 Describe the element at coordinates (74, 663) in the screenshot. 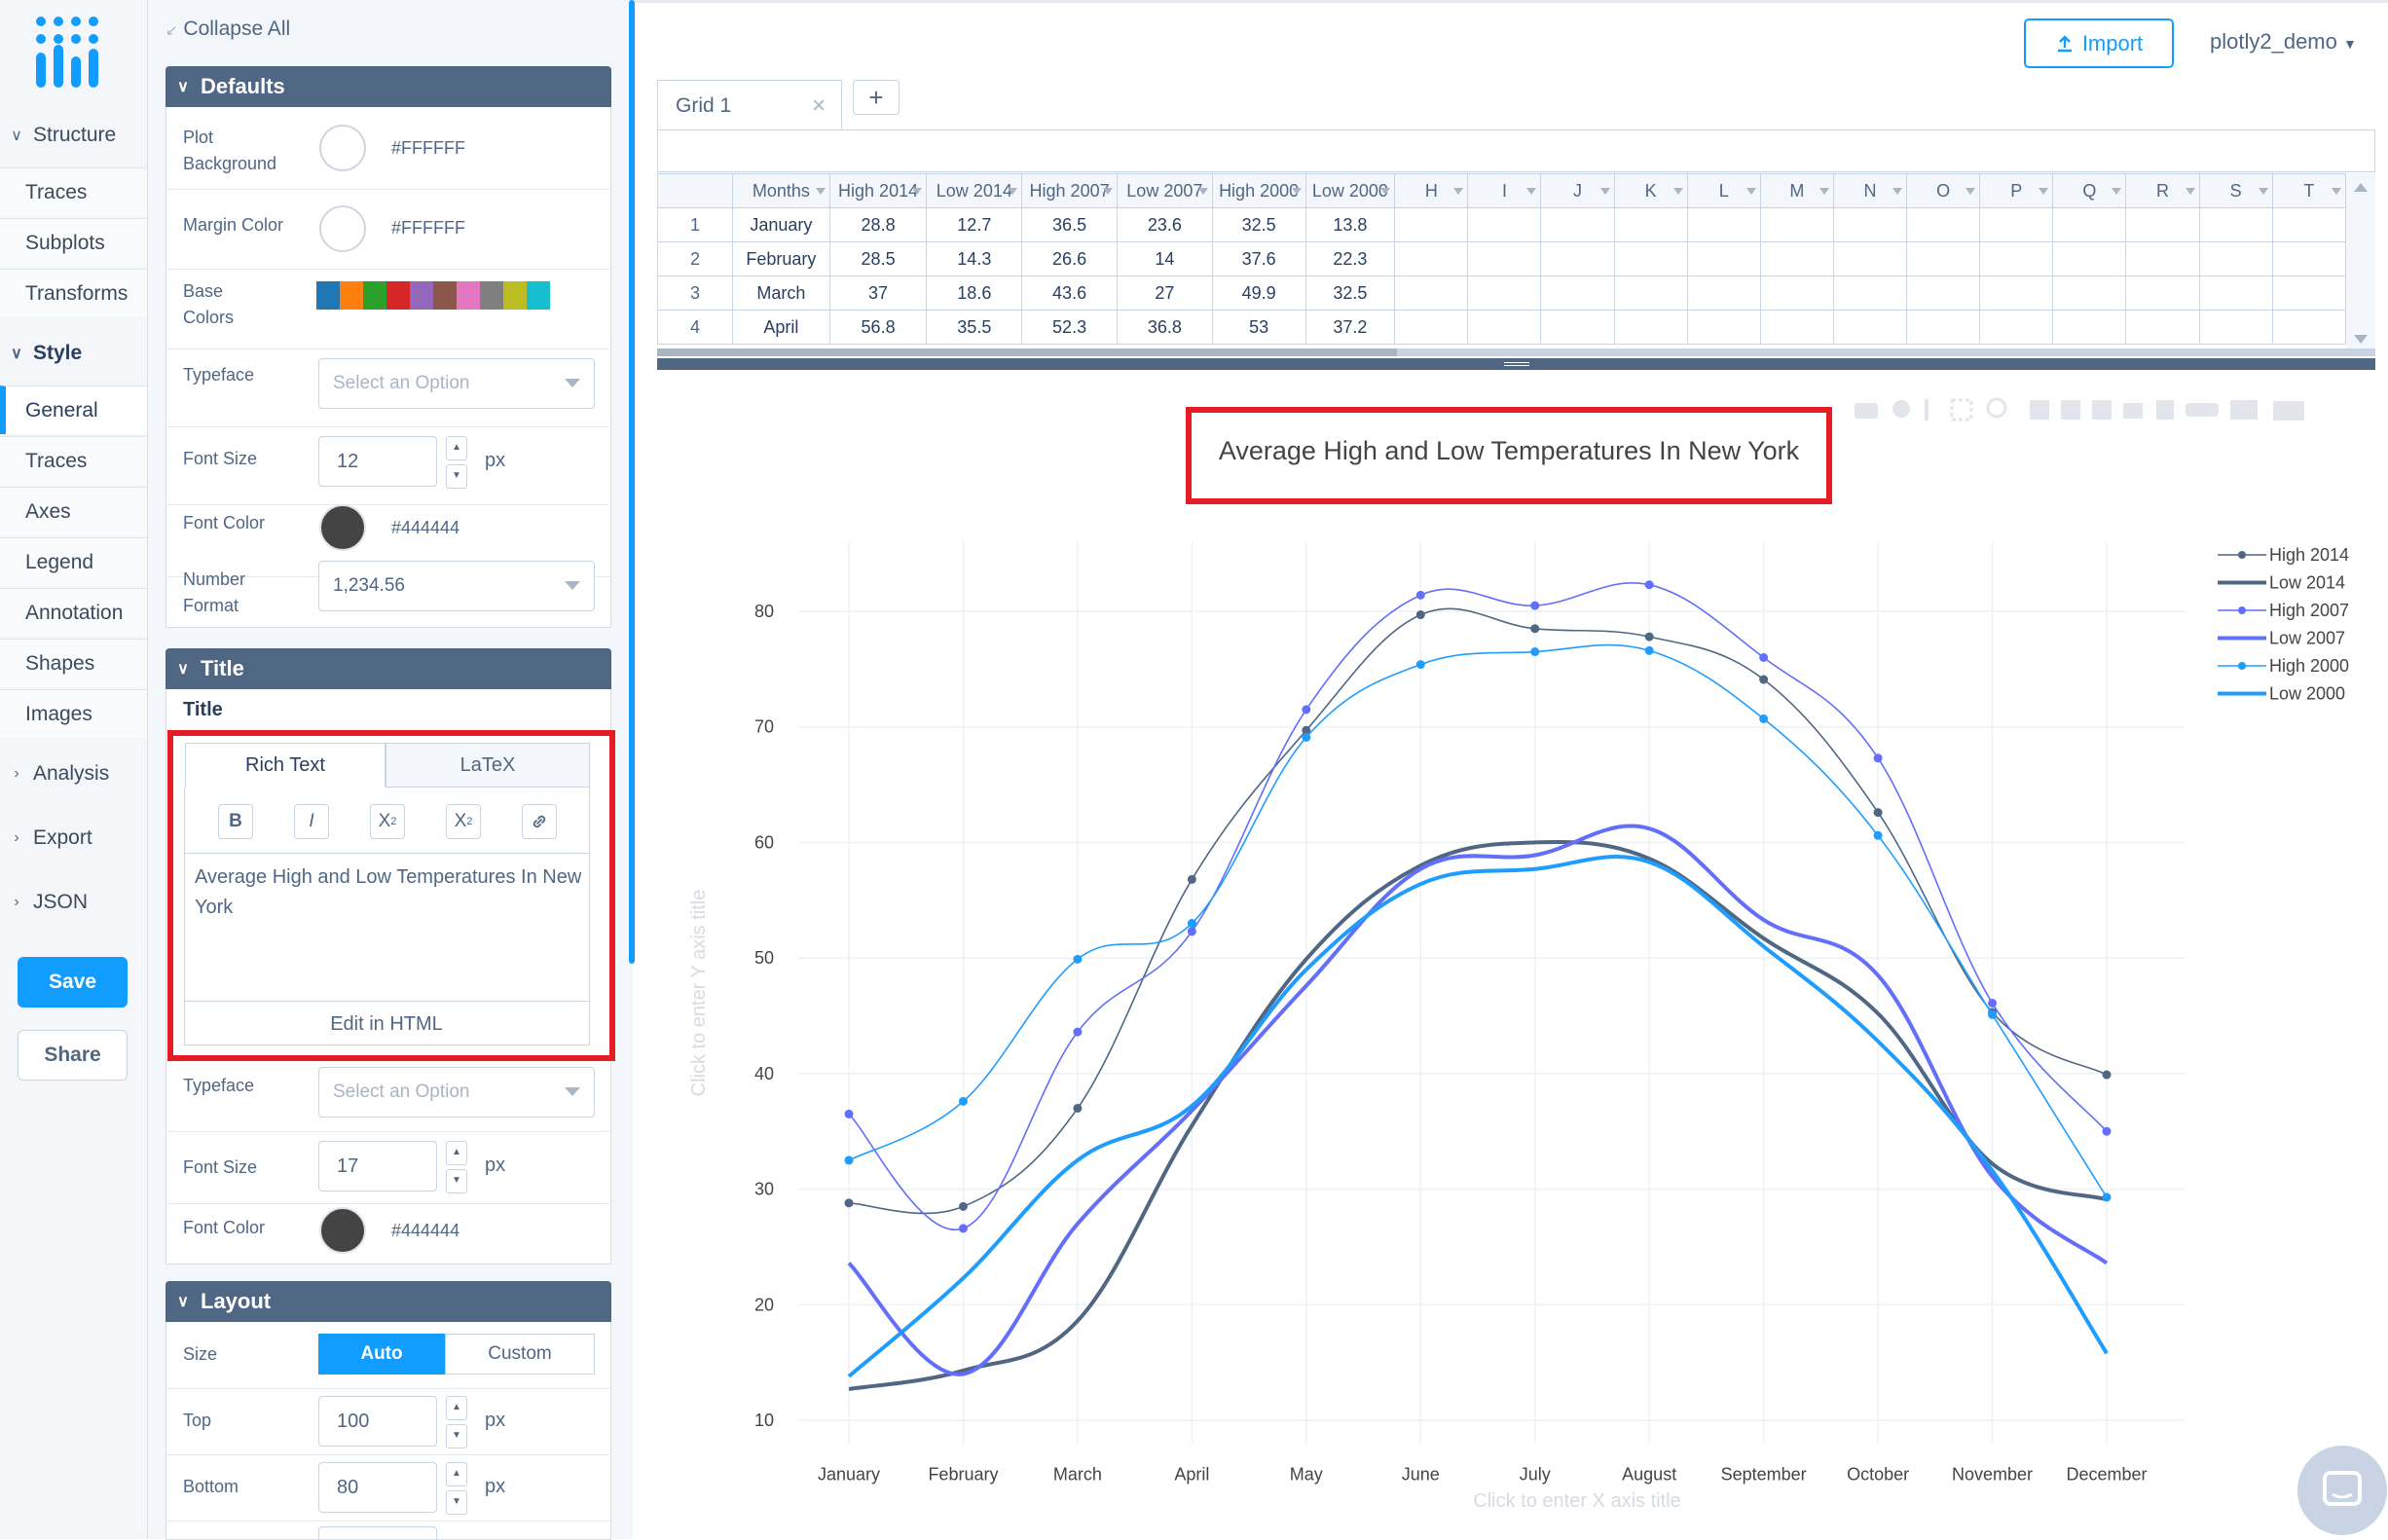

I see `nav-item-shapes: Shapes` at that location.